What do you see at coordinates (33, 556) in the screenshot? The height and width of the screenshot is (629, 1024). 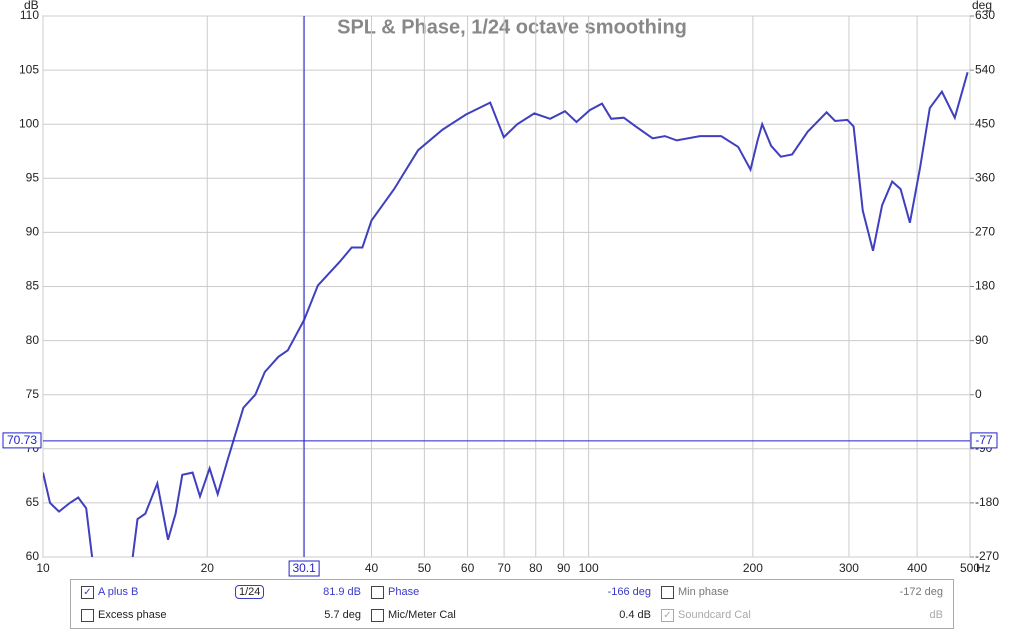 I see `y-tick-label: 60` at bounding box center [33, 556].